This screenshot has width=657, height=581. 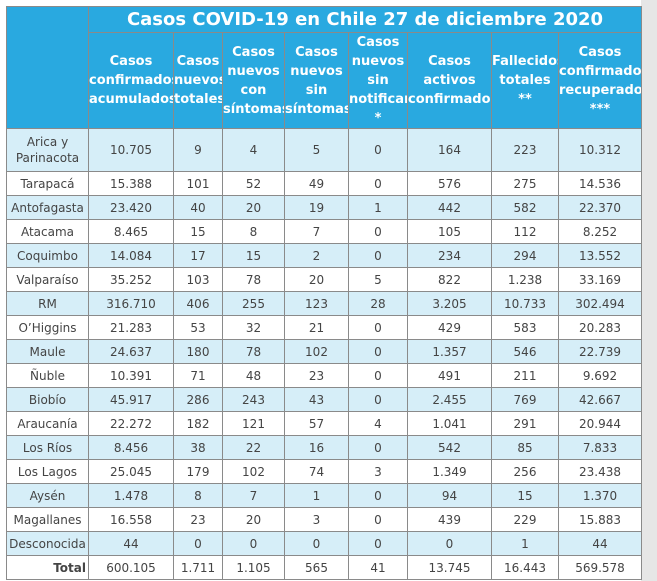 I want to click on value-cell: 17, so click(x=198, y=255).